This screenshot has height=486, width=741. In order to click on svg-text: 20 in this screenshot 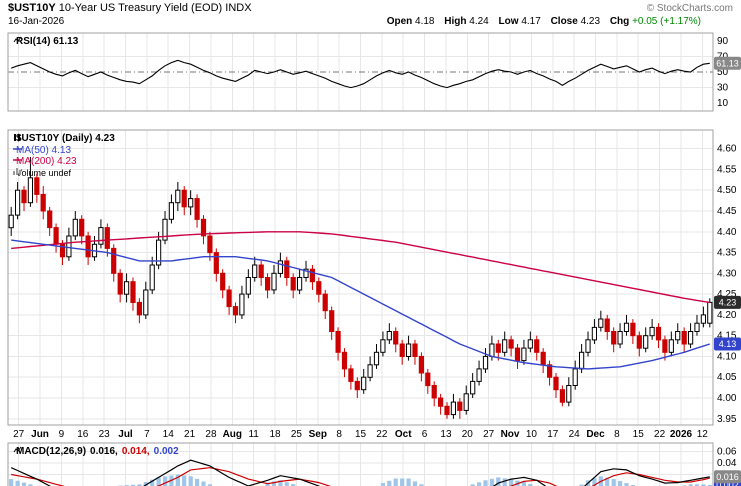, I will do `click(468, 434)`.